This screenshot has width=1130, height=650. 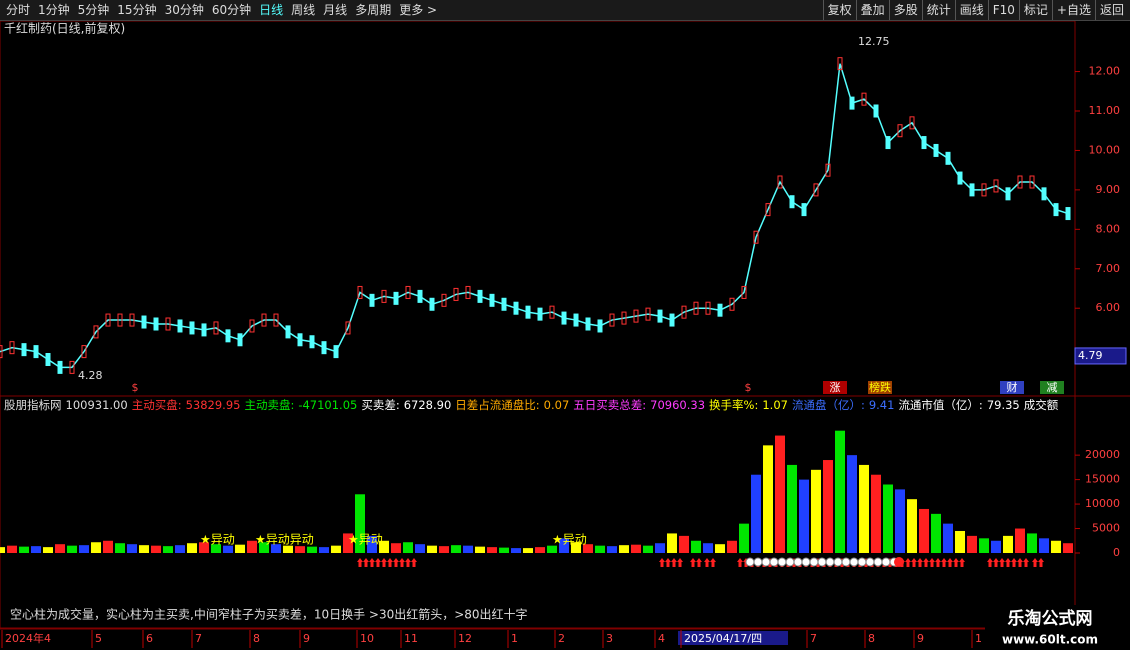 I want to click on date-label: 11, so click(x=411, y=638).